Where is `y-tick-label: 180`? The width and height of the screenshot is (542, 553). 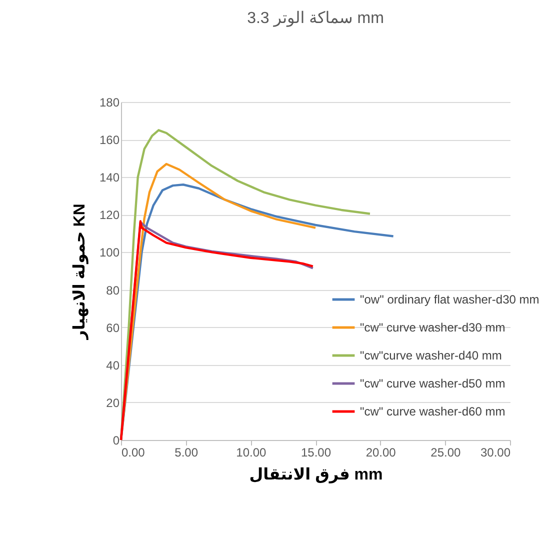 y-tick-label: 180 is located at coordinates (109, 103).